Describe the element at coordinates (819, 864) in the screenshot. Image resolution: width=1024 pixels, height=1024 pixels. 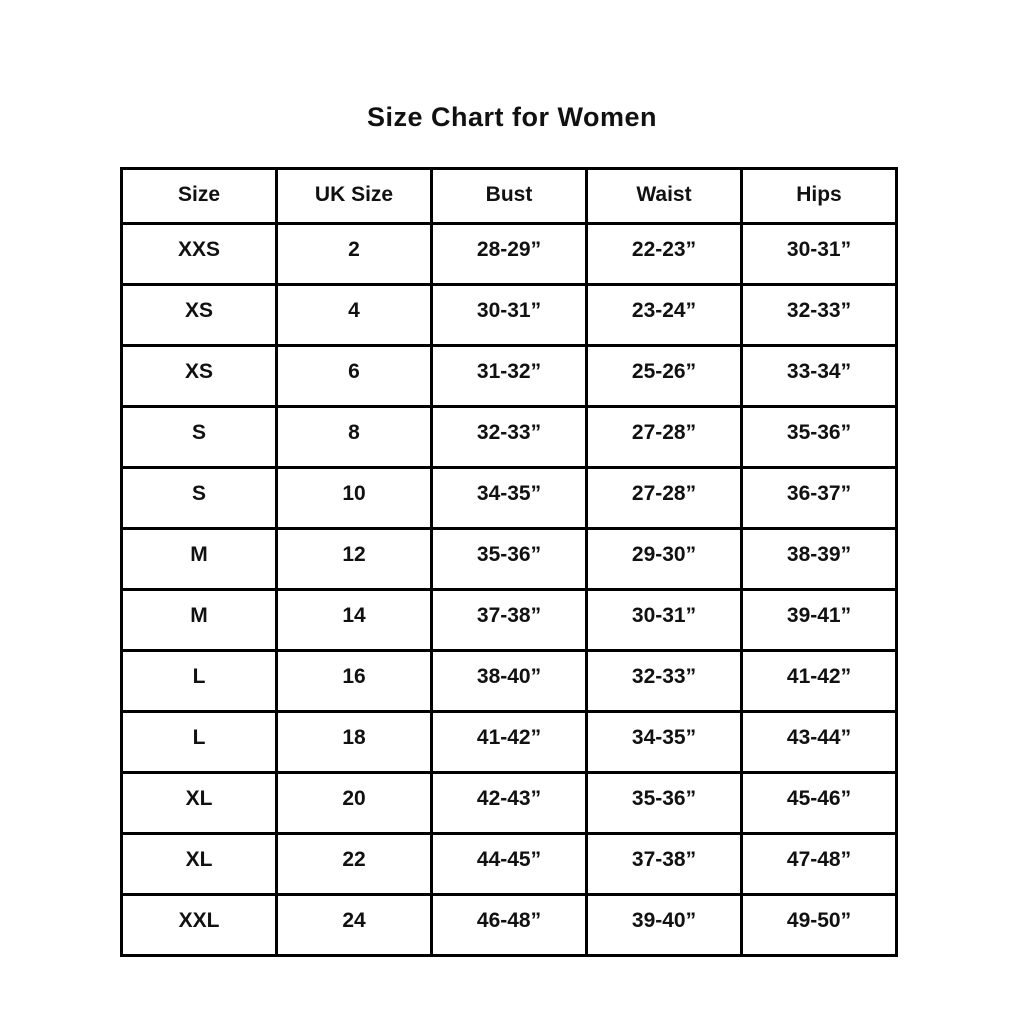
I see `table-cell: 47-48”` at that location.